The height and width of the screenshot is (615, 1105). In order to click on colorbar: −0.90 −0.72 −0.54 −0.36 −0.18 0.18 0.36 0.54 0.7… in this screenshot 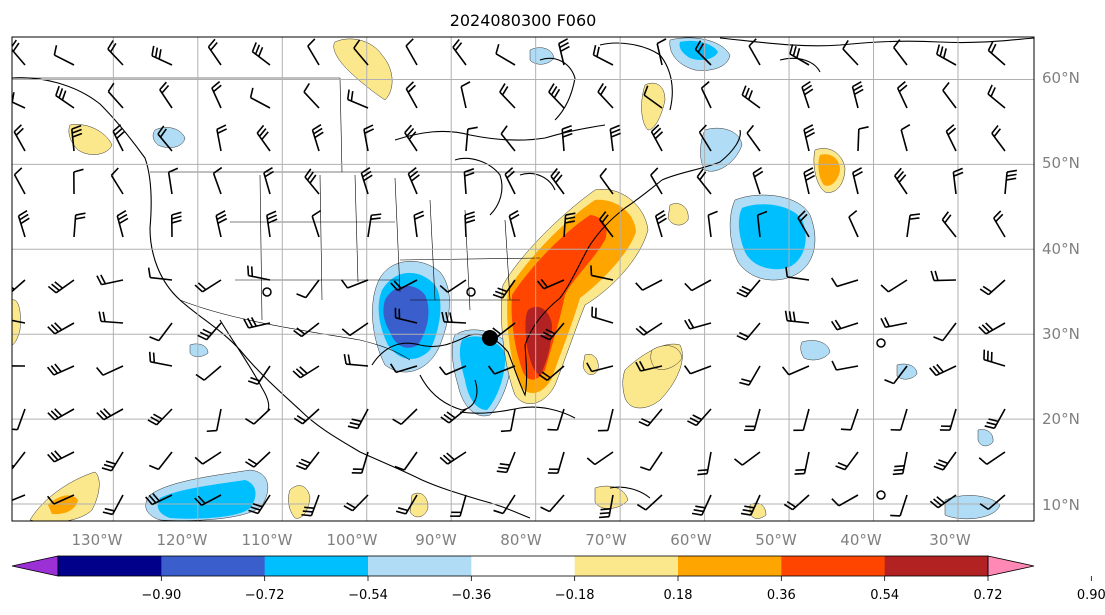, I will do `click(558, 579)`.